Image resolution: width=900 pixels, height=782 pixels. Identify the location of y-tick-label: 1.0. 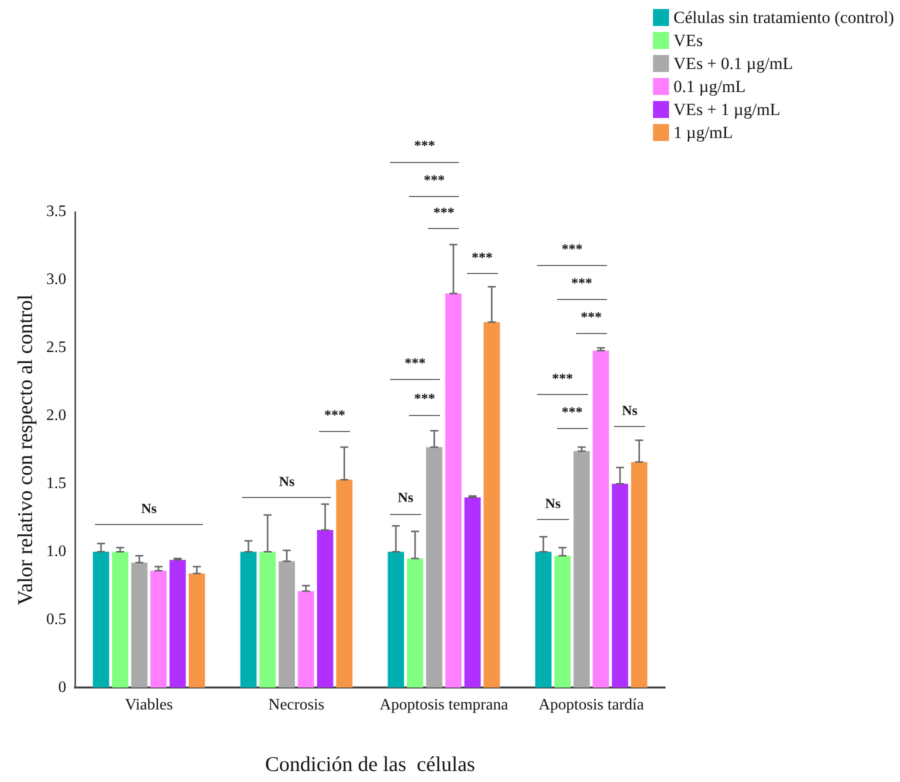
(56, 551).